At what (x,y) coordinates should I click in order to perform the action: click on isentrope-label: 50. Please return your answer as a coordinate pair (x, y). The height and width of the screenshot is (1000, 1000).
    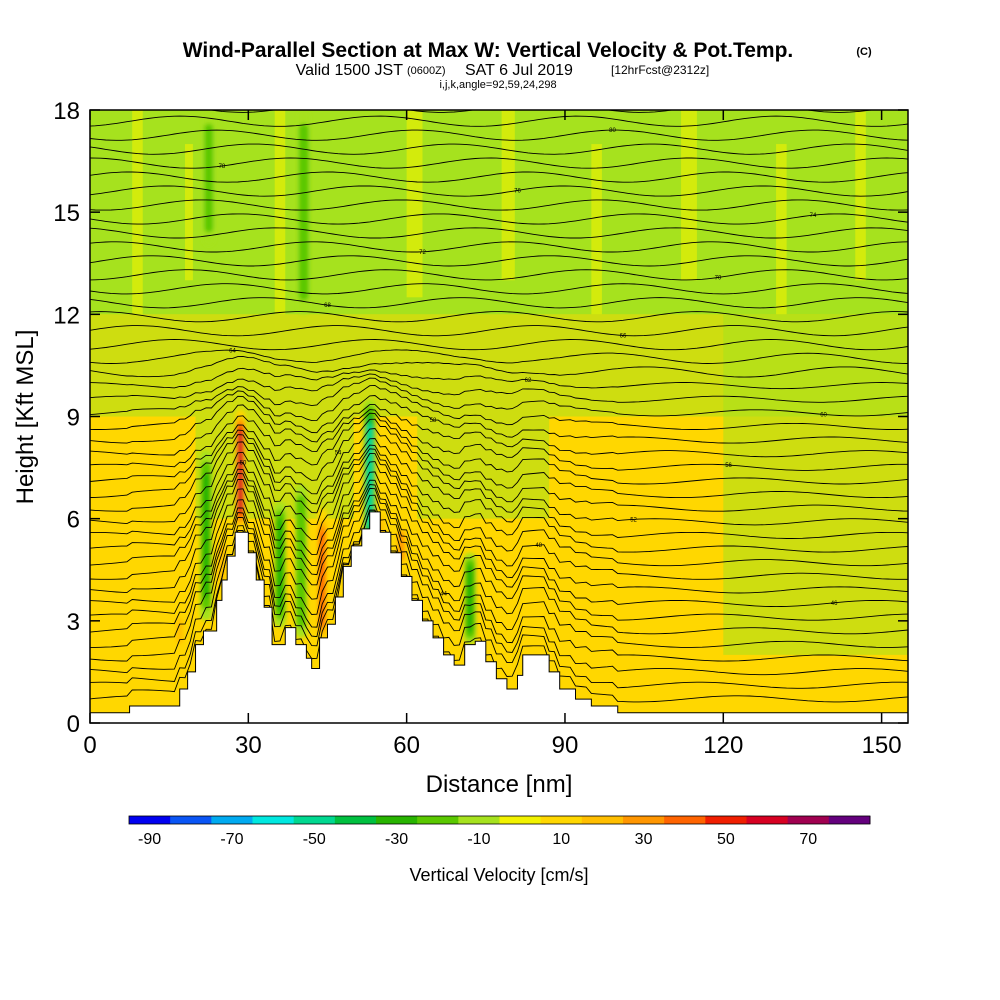
    Looking at the image, I should click on (243, 464).